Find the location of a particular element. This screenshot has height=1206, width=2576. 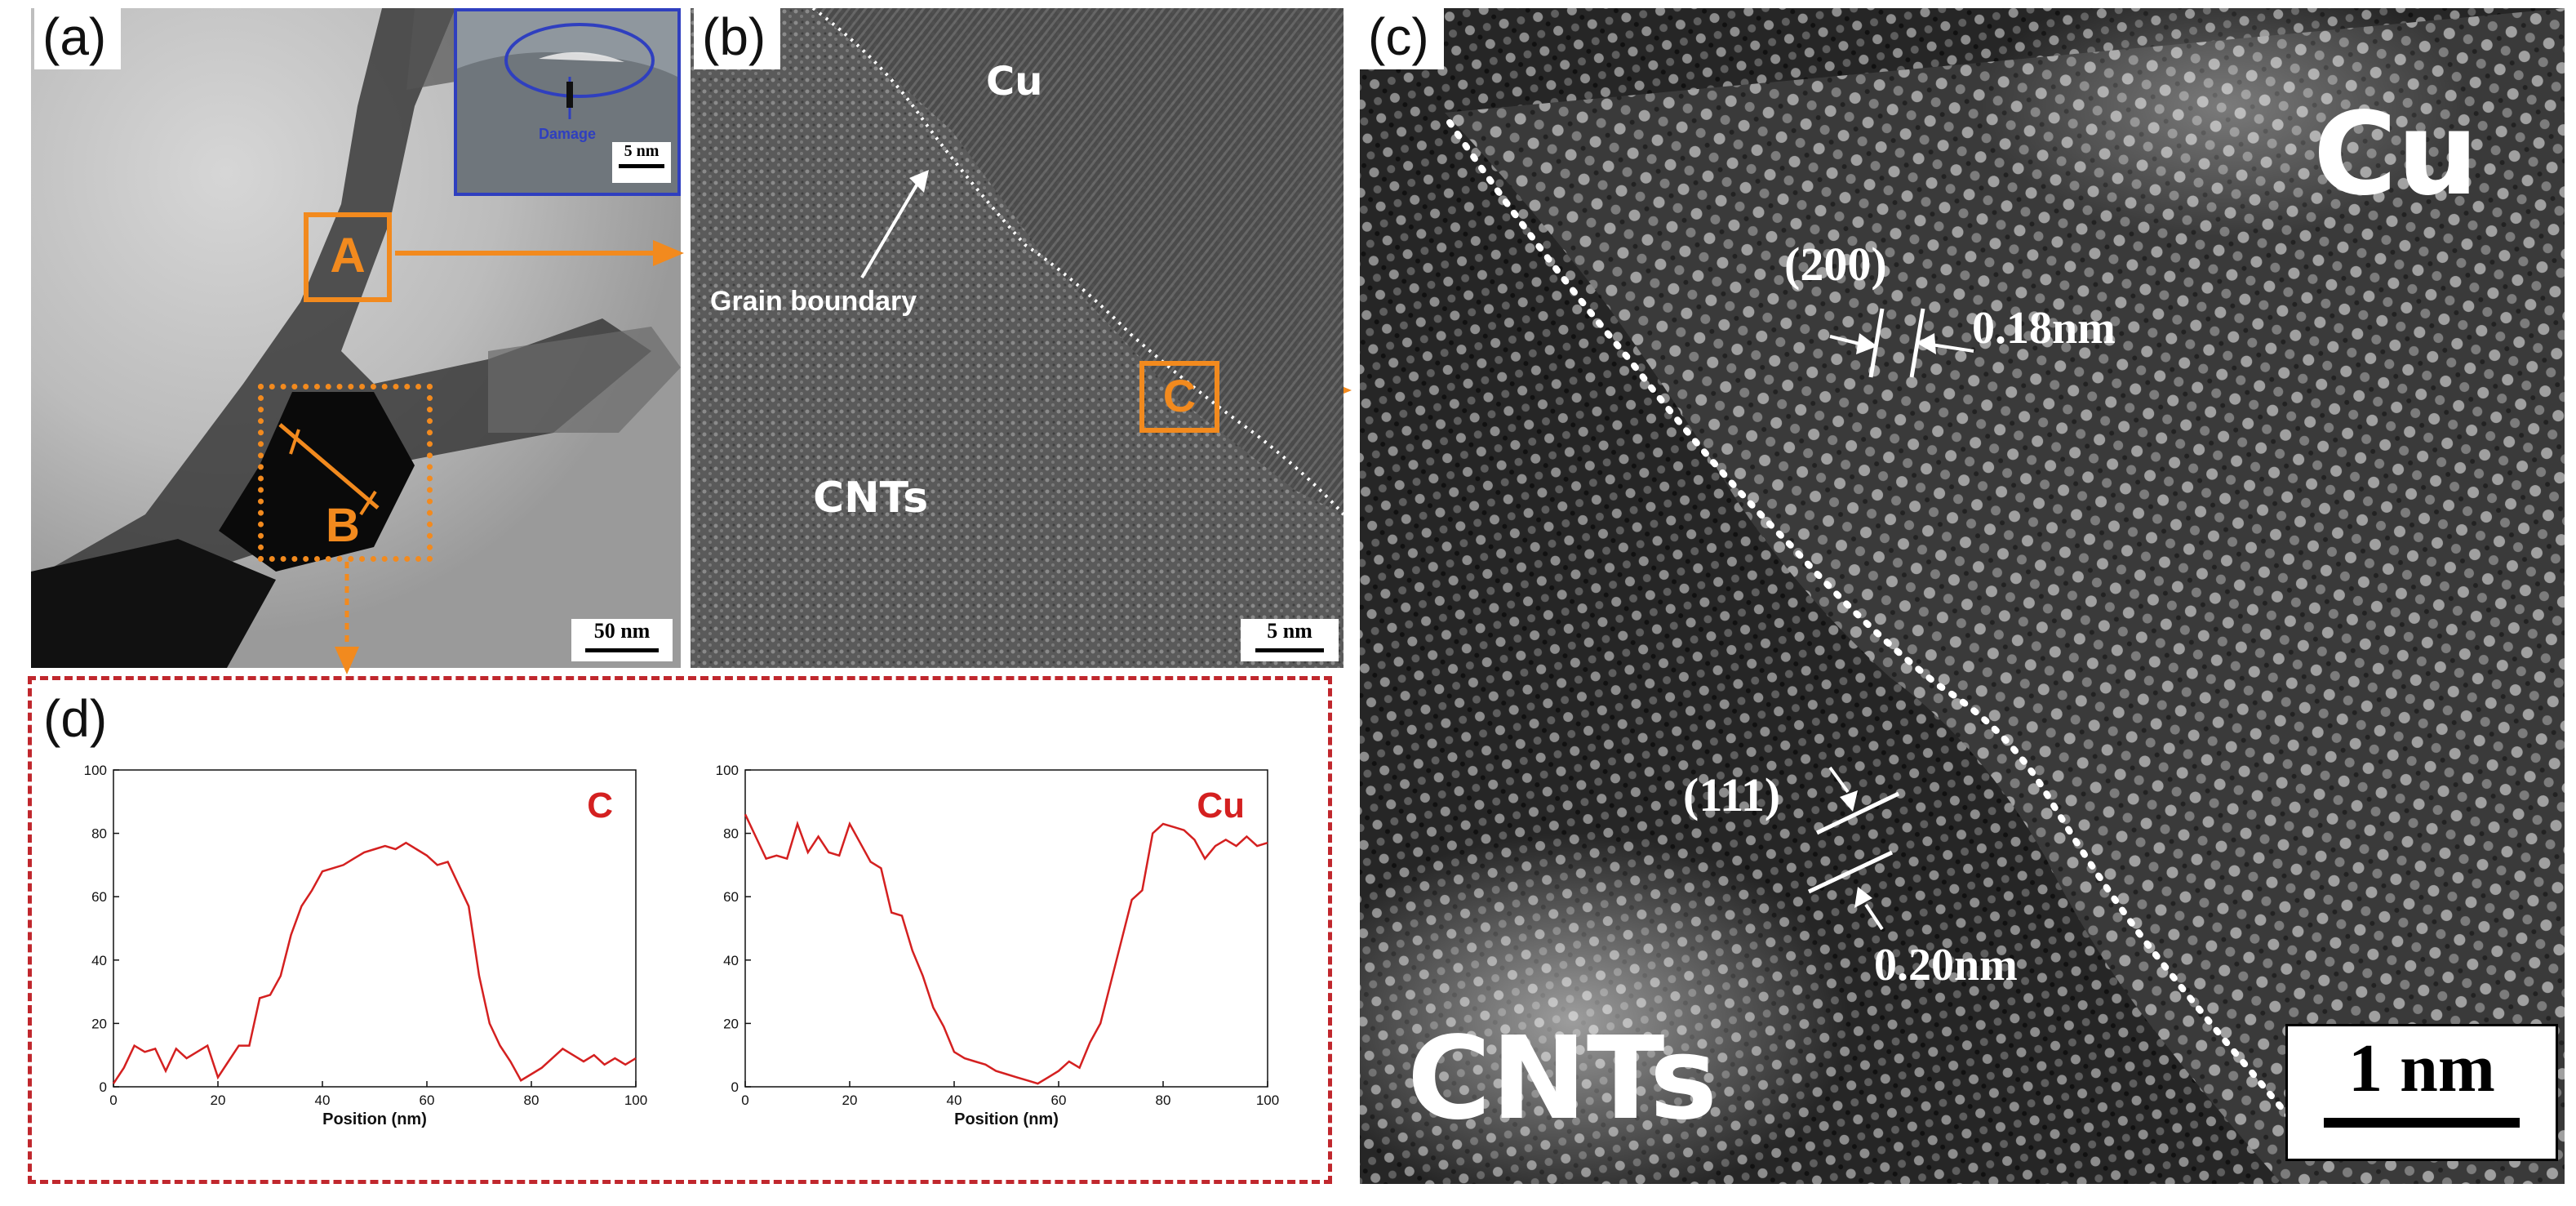

panel-b: (b) Cu Grain boundary CNTs C 5 nm is located at coordinates (1017, 338).